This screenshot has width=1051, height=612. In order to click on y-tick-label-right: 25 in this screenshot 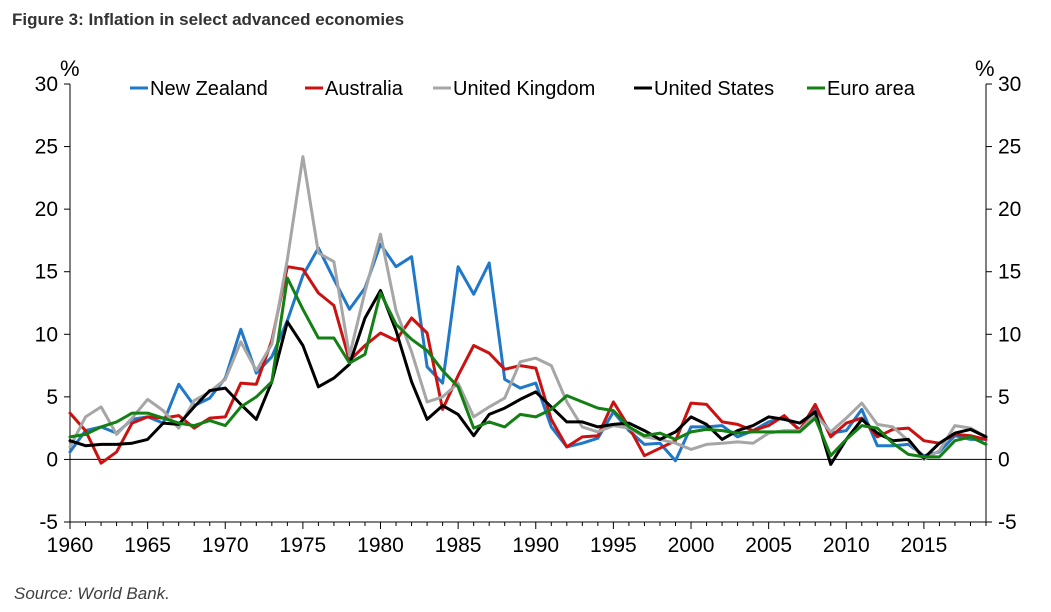, I will do `click(1009, 147)`.